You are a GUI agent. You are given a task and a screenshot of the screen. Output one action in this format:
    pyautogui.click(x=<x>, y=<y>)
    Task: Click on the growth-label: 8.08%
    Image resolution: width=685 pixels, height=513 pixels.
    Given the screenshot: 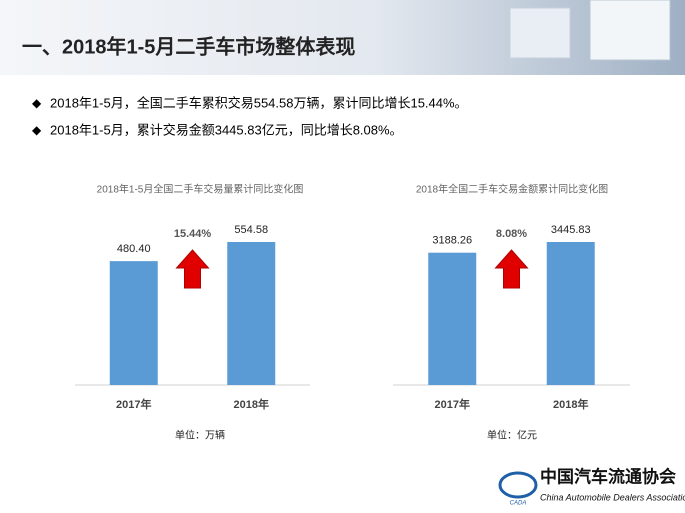 What is the action you would take?
    pyautogui.click(x=511, y=234)
    